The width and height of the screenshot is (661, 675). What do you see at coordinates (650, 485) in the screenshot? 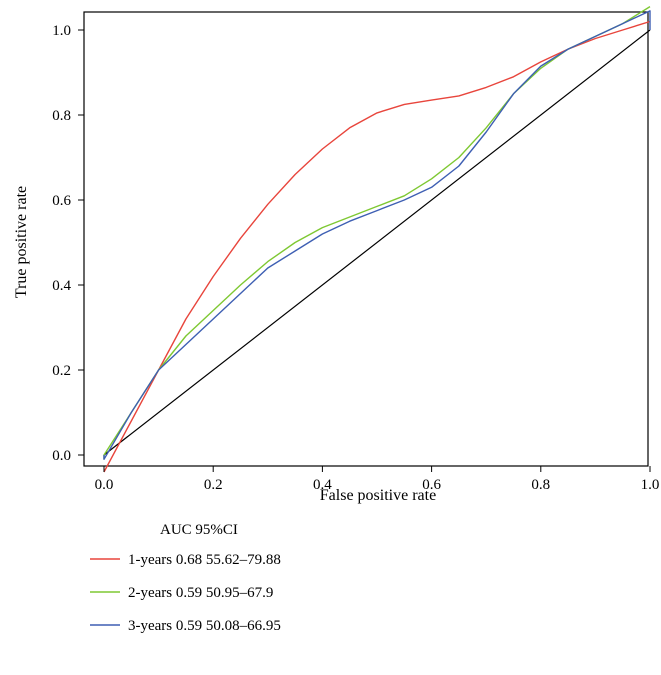
I see `x-tick-label: 1.0` at bounding box center [650, 485].